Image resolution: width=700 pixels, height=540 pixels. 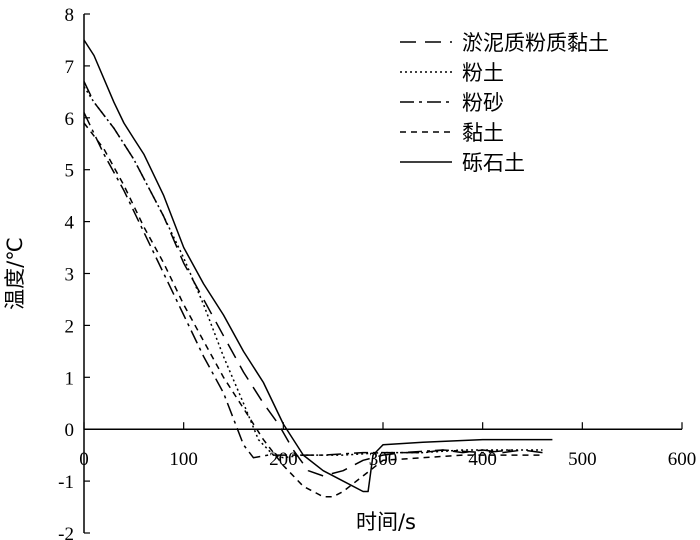 I want to click on legend-label: 砾石土, so click(x=493, y=163).